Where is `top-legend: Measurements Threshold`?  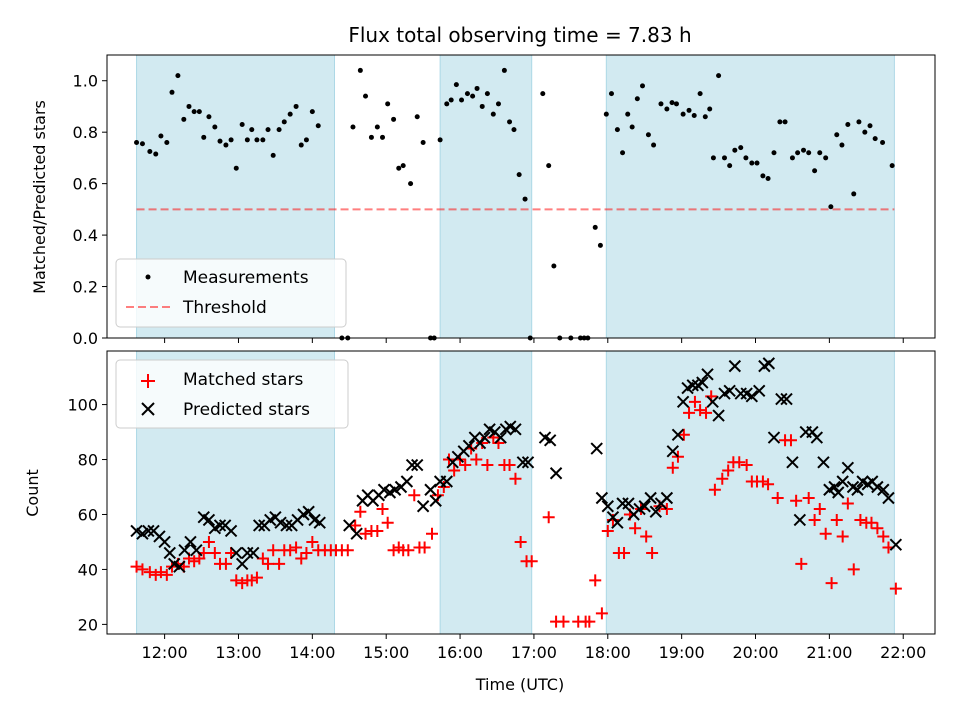
top-legend: Measurements Threshold is located at coordinates (231, 293).